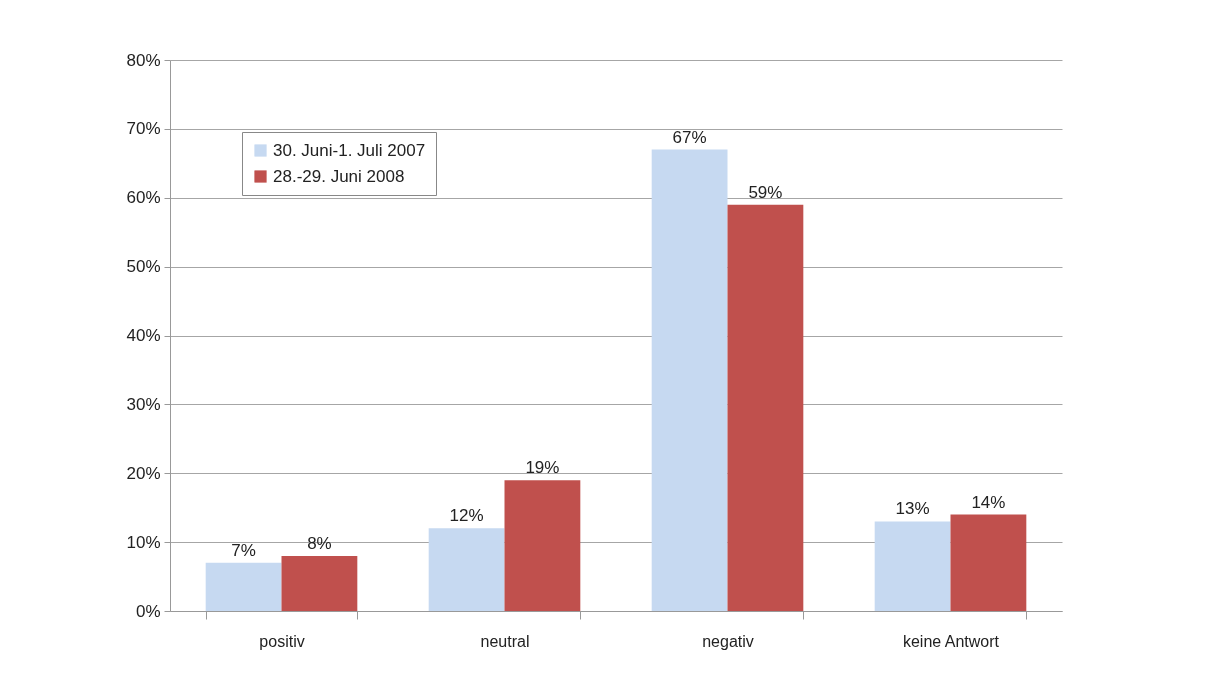  I want to click on x-tick-label: neutral, so click(505, 641).